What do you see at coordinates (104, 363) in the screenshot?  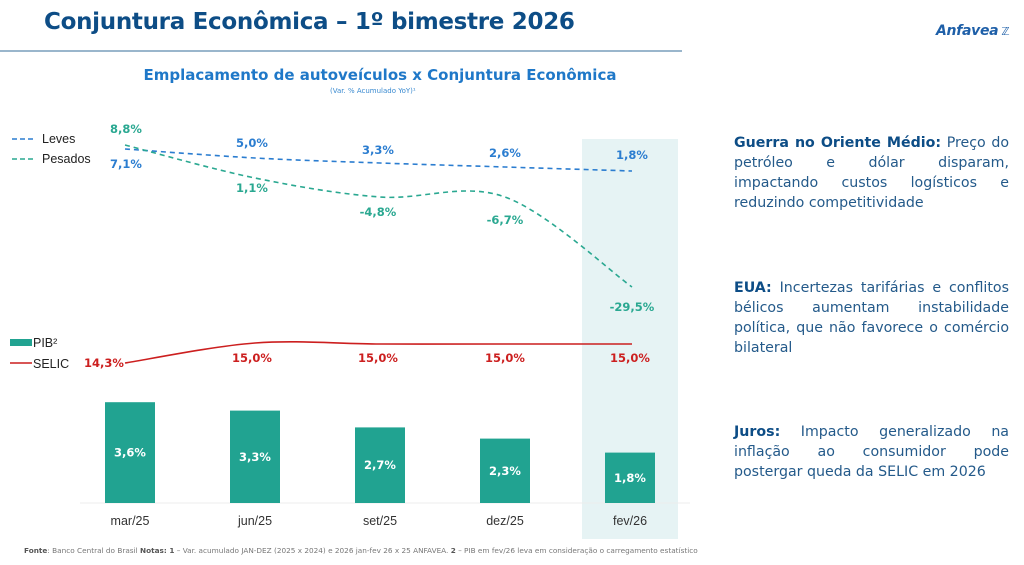 I see `selic-data-label: 14,3%` at bounding box center [104, 363].